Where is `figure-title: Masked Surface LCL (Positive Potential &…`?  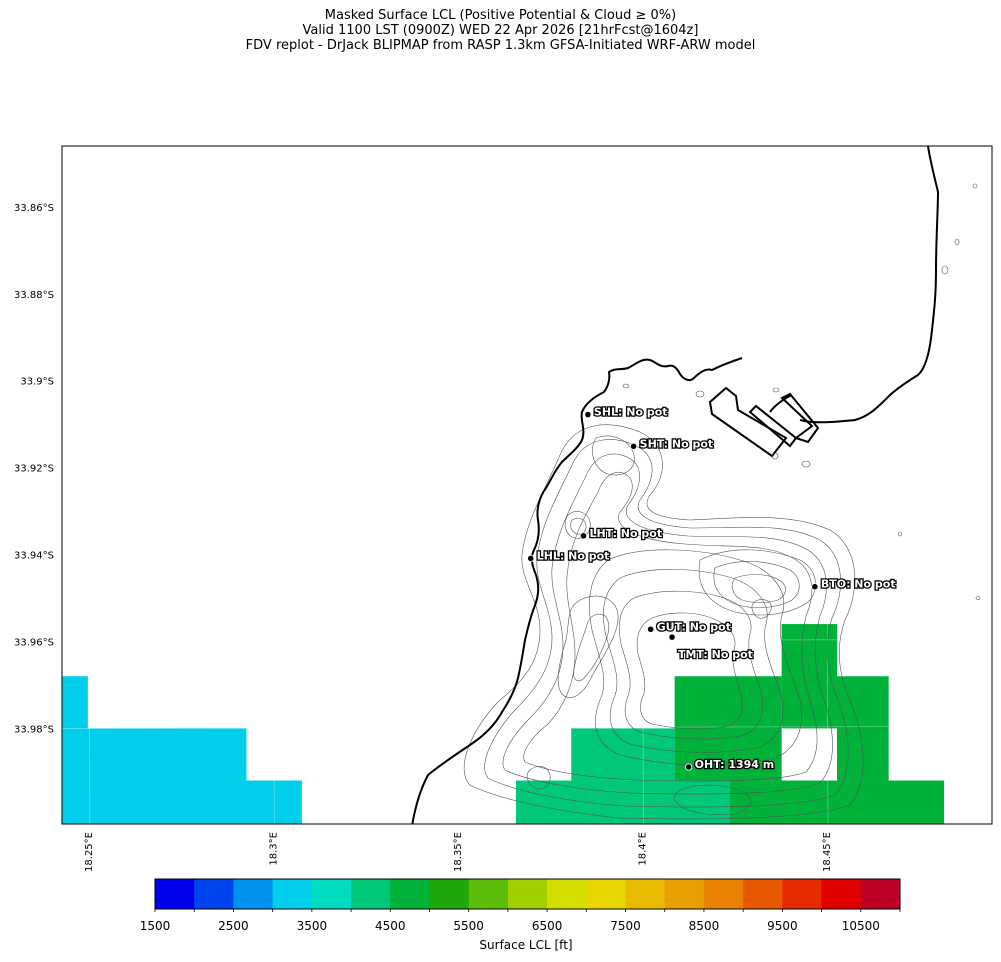 figure-title: Masked Surface LCL (Positive Potential &… is located at coordinates (500, 30).